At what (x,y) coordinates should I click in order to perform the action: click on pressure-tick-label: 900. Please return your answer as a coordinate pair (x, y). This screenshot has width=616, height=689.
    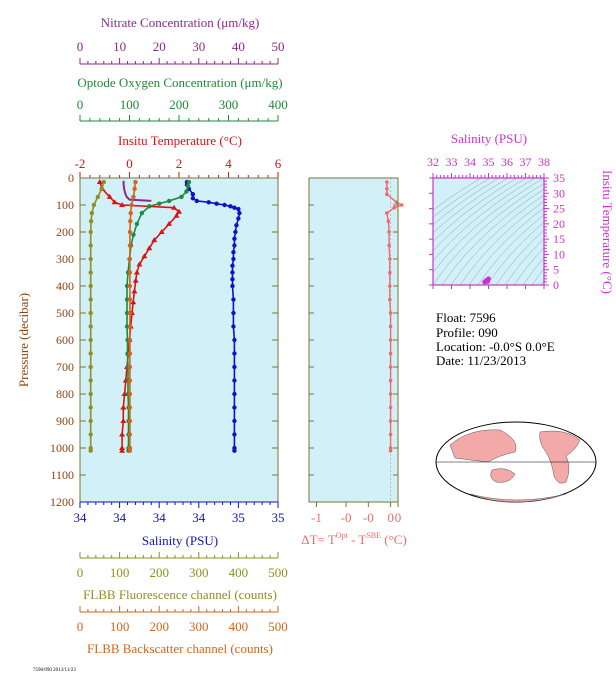
    Looking at the image, I should click on (65, 421).